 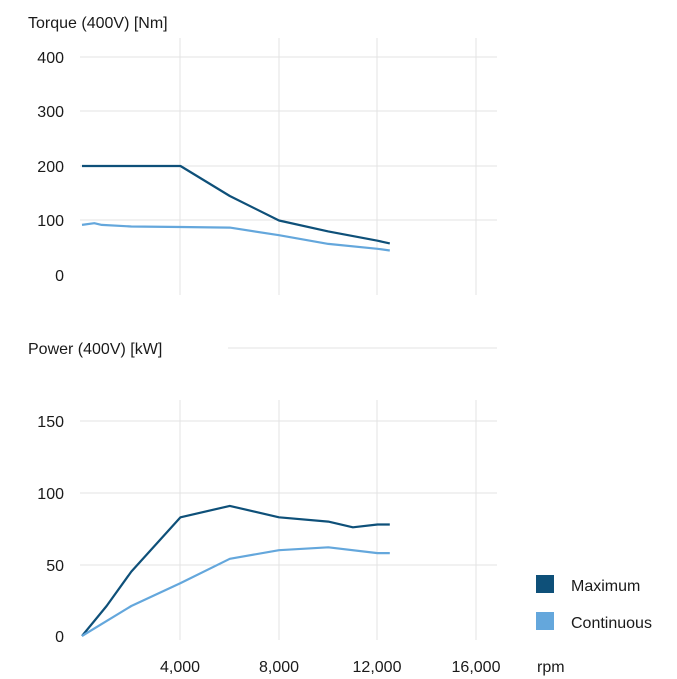 What do you see at coordinates (50, 112) in the screenshot?
I see `torque-ytick-300: 300` at bounding box center [50, 112].